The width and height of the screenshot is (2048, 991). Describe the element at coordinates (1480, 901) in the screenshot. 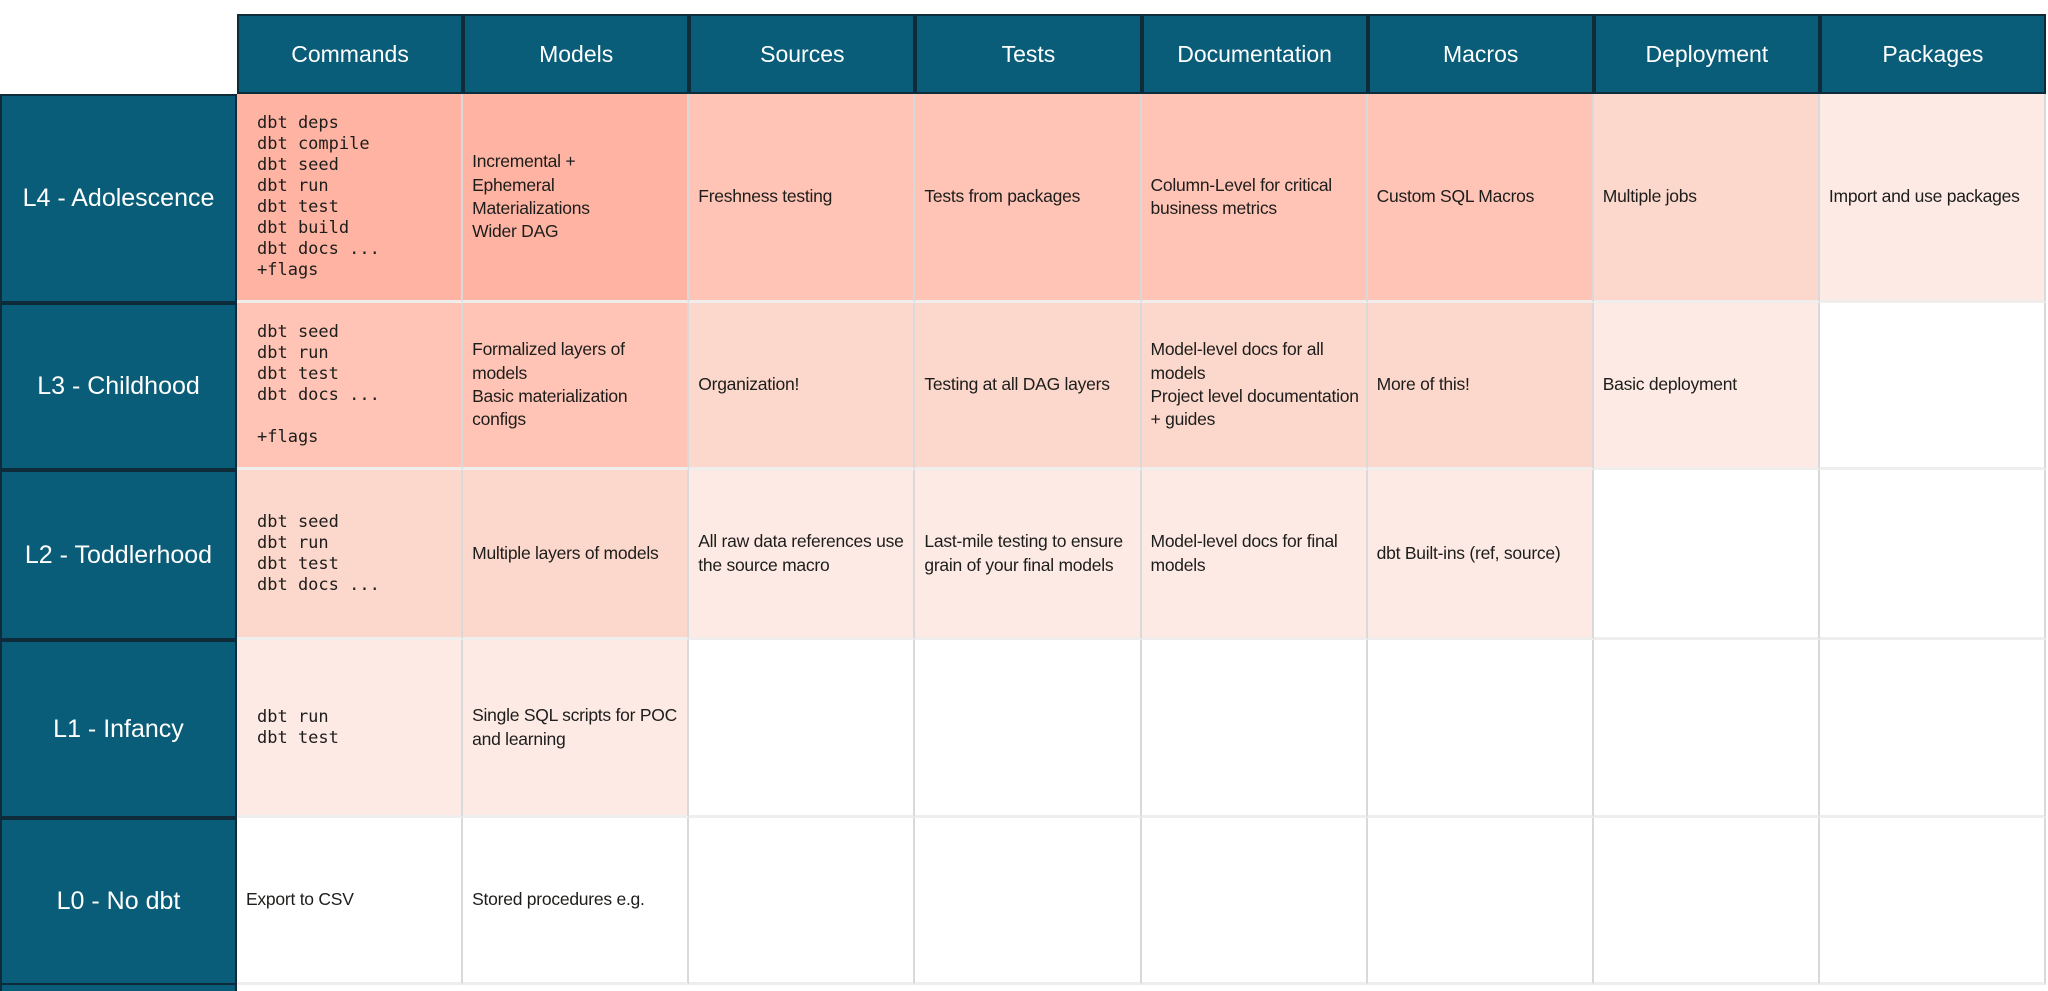

I see `cell-l0-macros` at that location.